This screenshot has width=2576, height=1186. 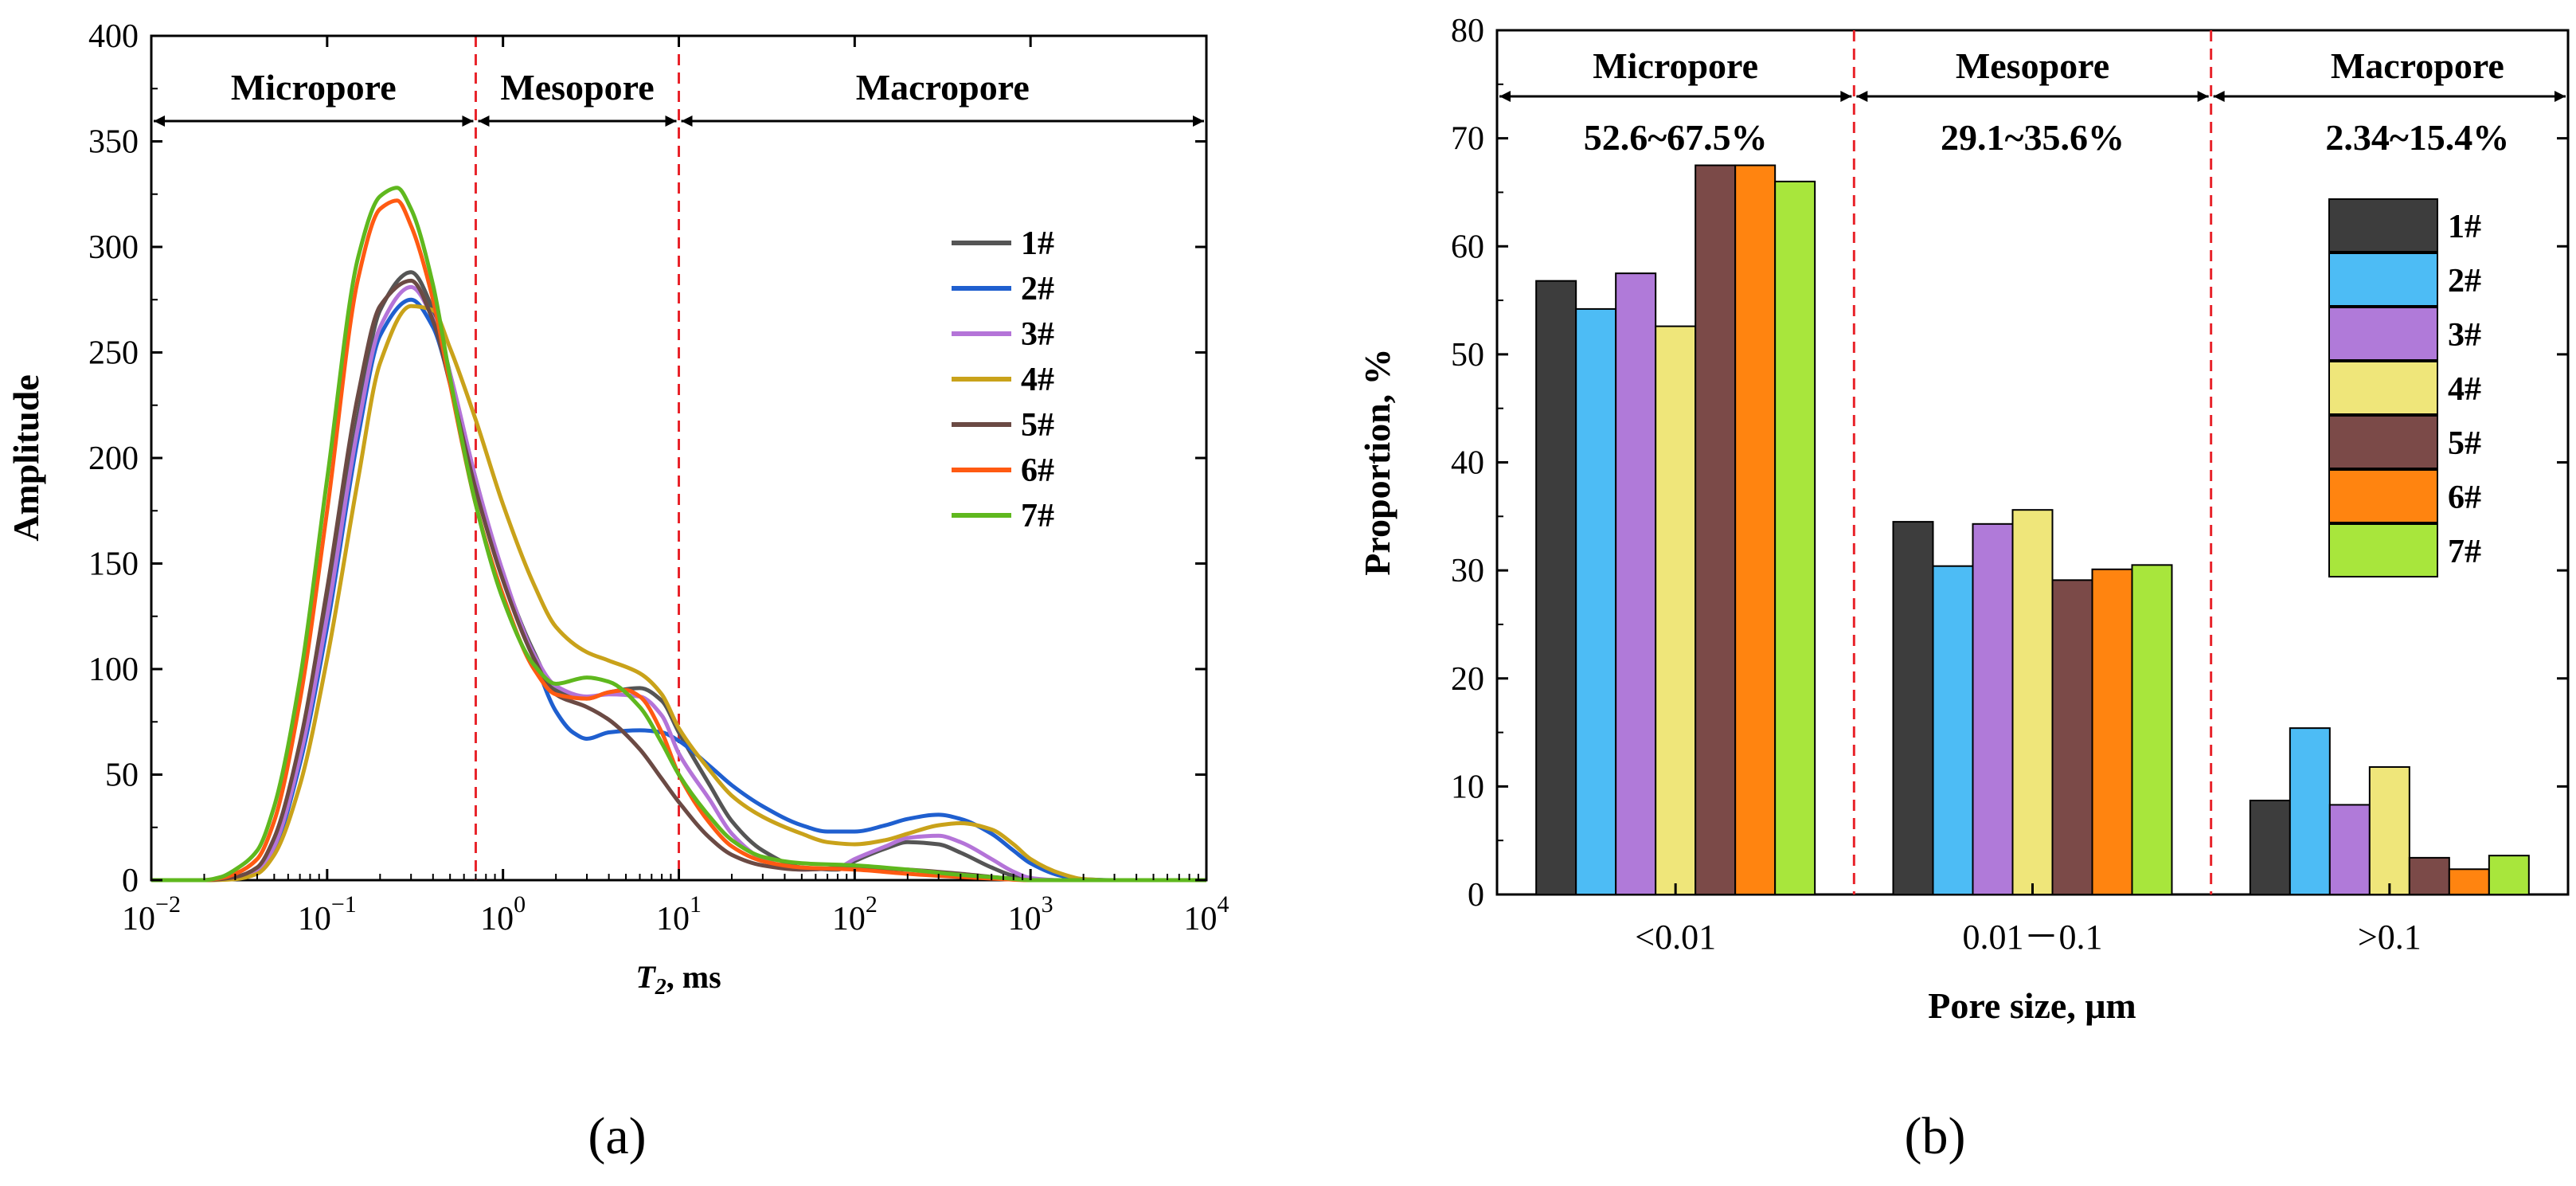 What do you see at coordinates (1467, 140) in the screenshot?
I see `y-tick-label-b: 70` at bounding box center [1467, 140].